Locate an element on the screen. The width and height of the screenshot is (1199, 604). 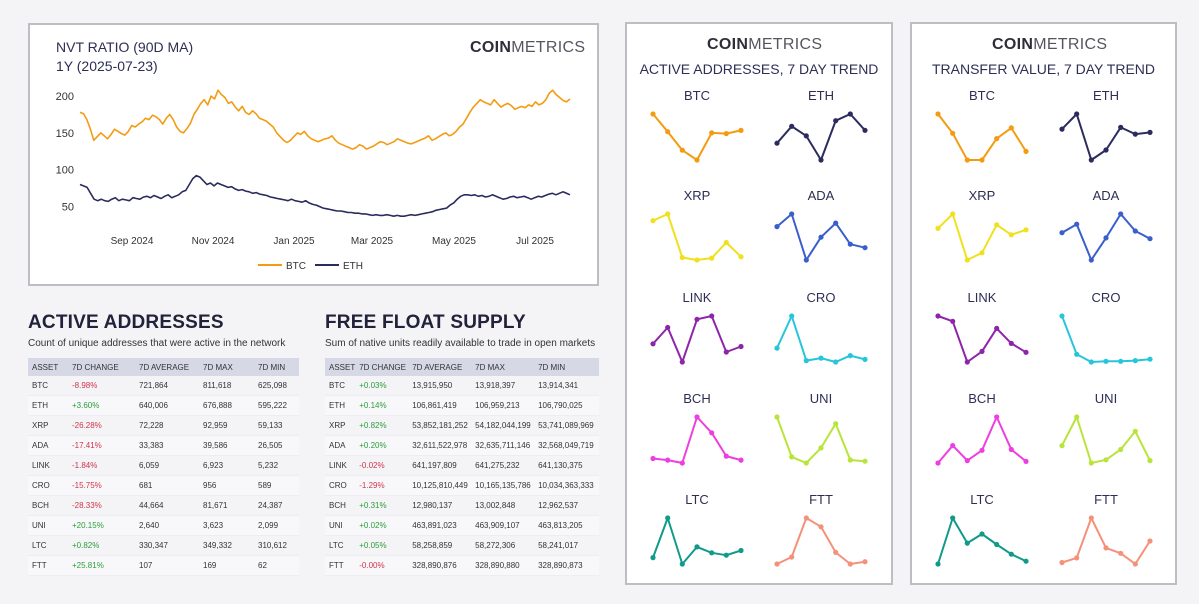
col-7d-min: 7D MIN is located at coordinates (276, 367).